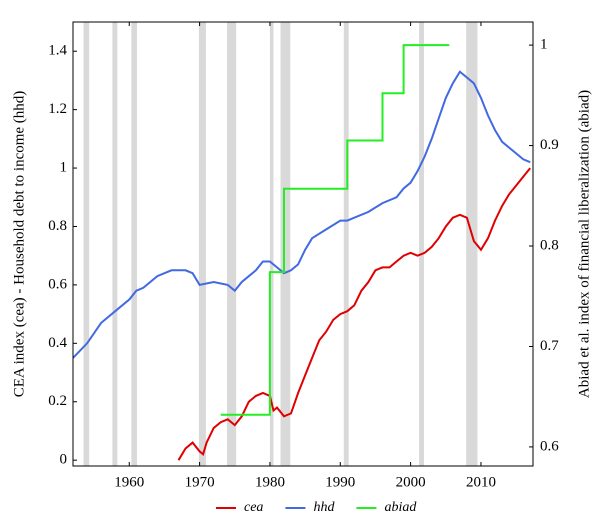 The width and height of the screenshot is (595, 520). What do you see at coordinates (549, 145) in the screenshot?
I see `y2-tick-label: 0.9` at bounding box center [549, 145].